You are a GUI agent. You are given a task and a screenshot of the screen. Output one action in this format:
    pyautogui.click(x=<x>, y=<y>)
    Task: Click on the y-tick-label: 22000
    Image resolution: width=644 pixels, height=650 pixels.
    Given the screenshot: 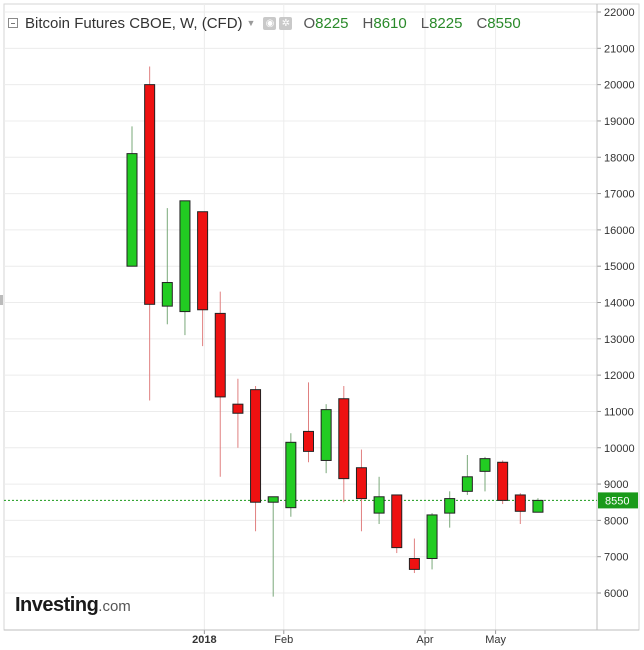 What is the action you would take?
    pyautogui.click(x=619, y=13)
    